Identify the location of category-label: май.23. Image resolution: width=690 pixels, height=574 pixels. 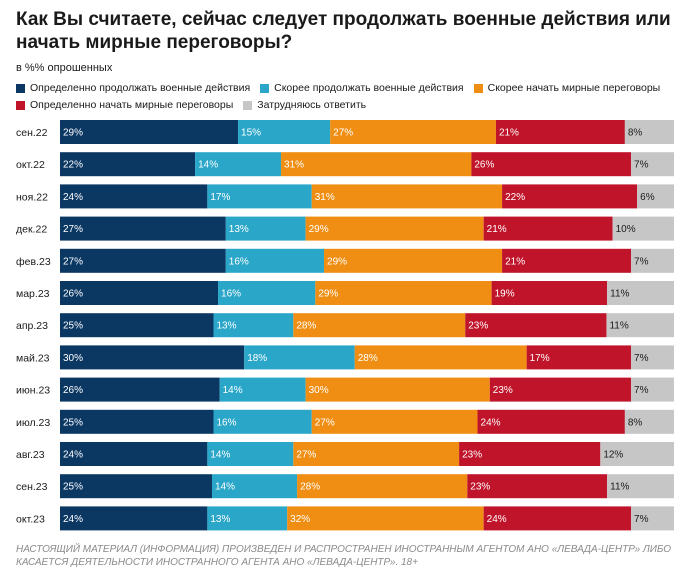
(33, 358).